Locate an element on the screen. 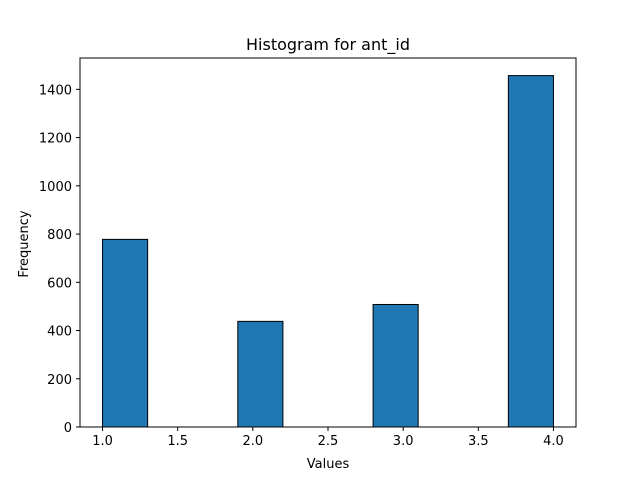 Image resolution: width=640 pixels, height=480 pixels. y-tick-label: 600 is located at coordinates (59, 283).